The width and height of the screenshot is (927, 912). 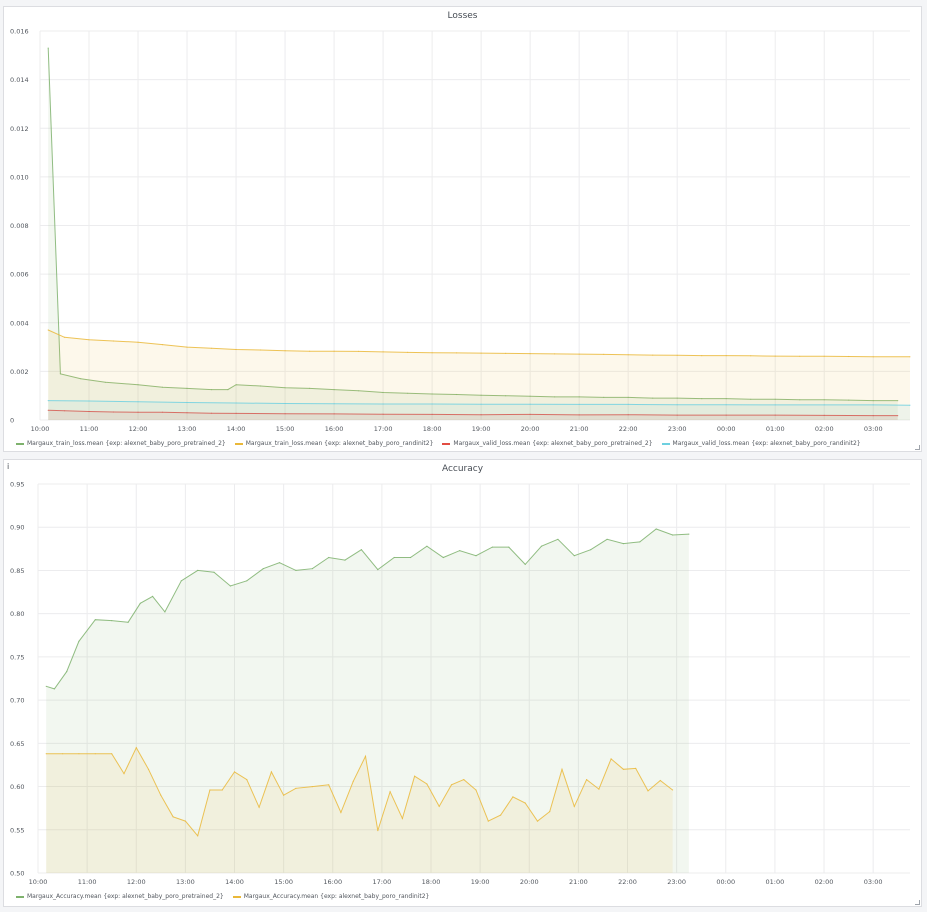 What do you see at coordinates (480, 882) in the screenshot?
I see `x-tick-label: 19:00` at bounding box center [480, 882].